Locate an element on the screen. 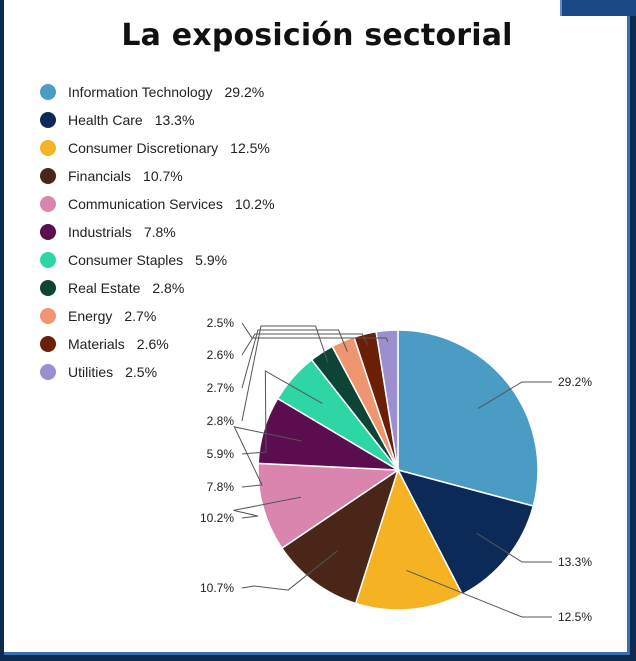  legend-percent: 29.2% is located at coordinates (244, 92).